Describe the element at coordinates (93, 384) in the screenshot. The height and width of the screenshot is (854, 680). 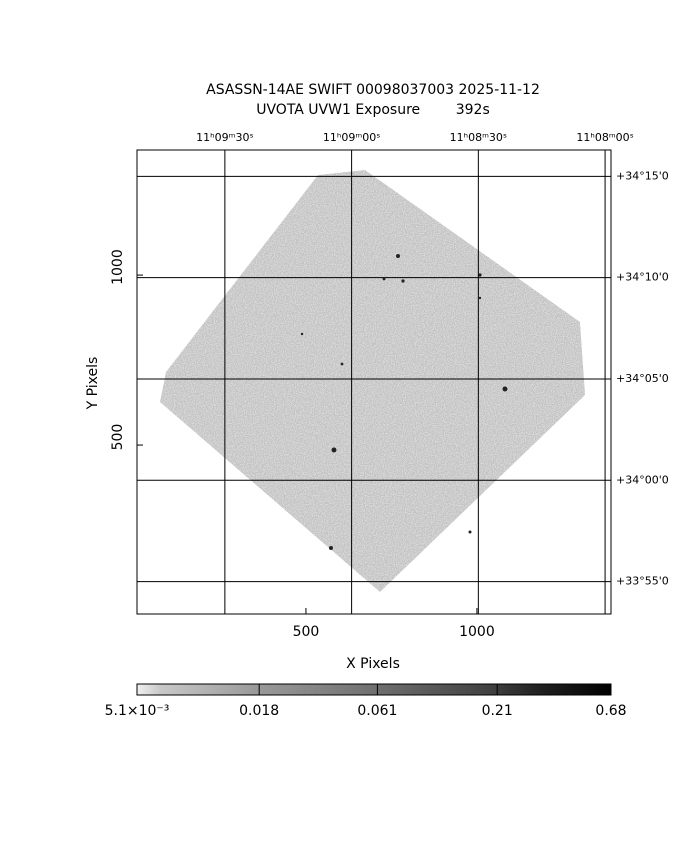
I see `y-axis-label: Y Pixels` at that location.